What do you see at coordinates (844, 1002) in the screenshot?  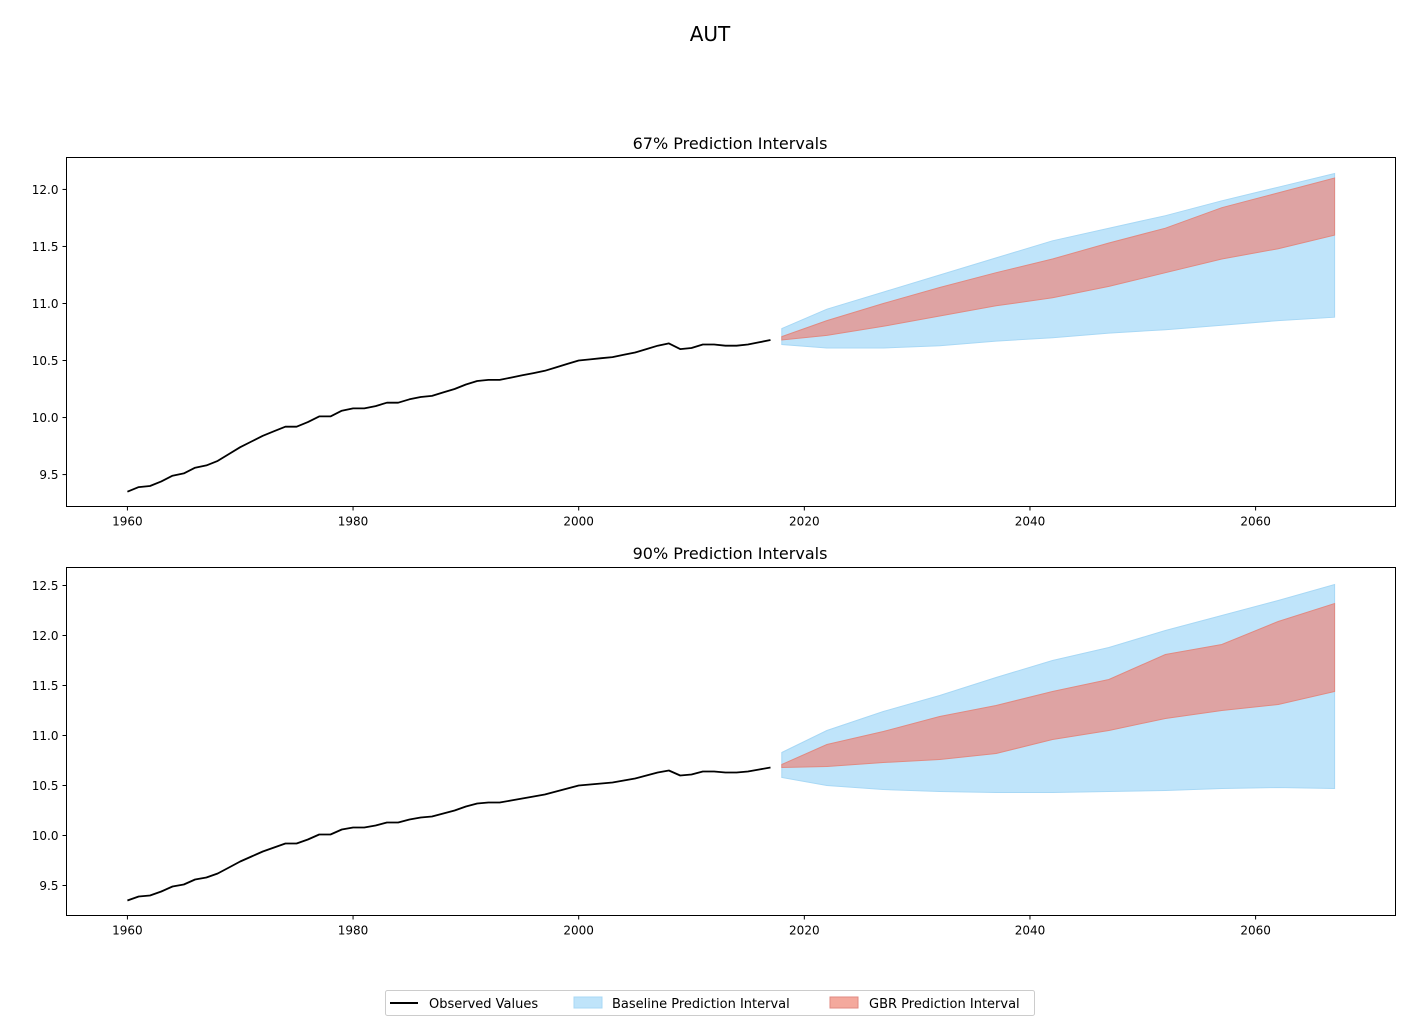 I see `legend-swatch-gbr` at bounding box center [844, 1002].